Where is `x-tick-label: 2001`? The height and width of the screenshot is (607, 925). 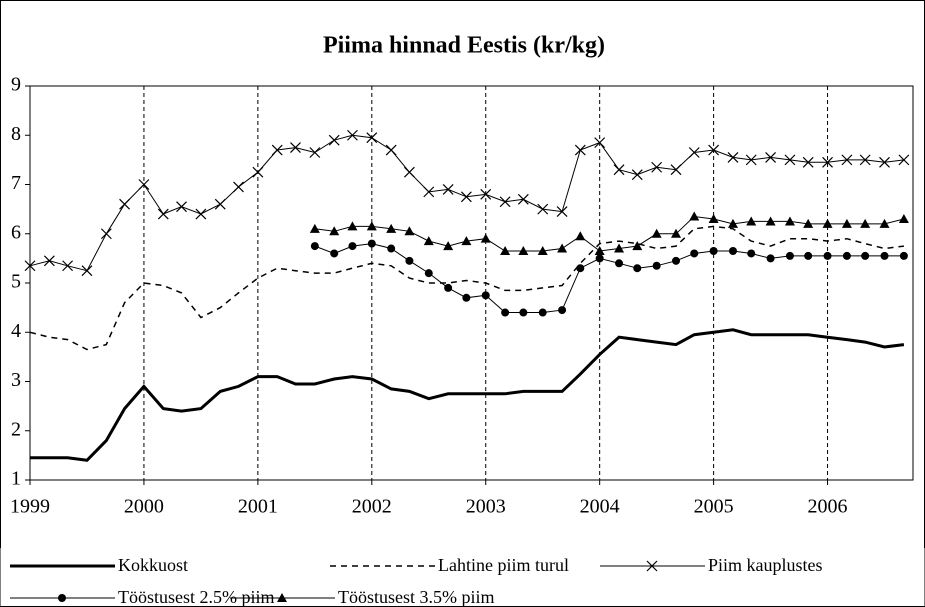 x-tick-label: 2001 is located at coordinates (258, 507).